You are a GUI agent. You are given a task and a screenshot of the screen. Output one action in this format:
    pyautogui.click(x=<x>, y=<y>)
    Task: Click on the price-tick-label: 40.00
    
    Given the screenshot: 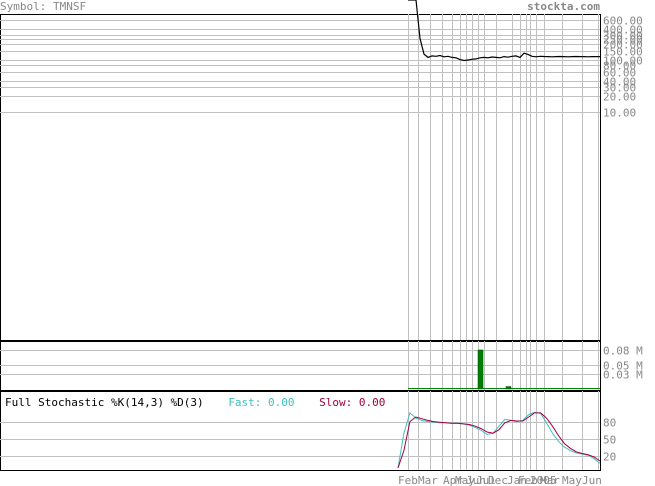 What is the action you would take?
    pyautogui.click(x=619, y=82)
    